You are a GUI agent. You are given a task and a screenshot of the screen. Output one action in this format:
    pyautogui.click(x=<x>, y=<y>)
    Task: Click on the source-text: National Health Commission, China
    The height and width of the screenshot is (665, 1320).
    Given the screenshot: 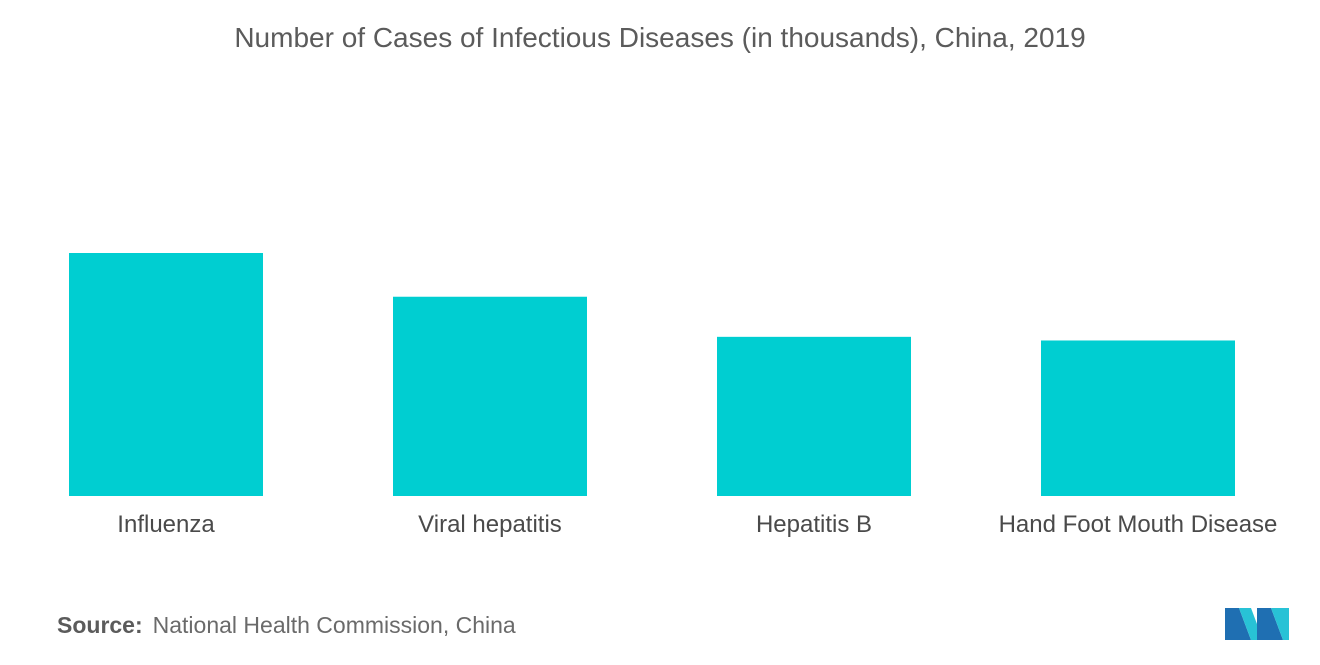 What is the action you would take?
    pyautogui.click(x=334, y=625)
    